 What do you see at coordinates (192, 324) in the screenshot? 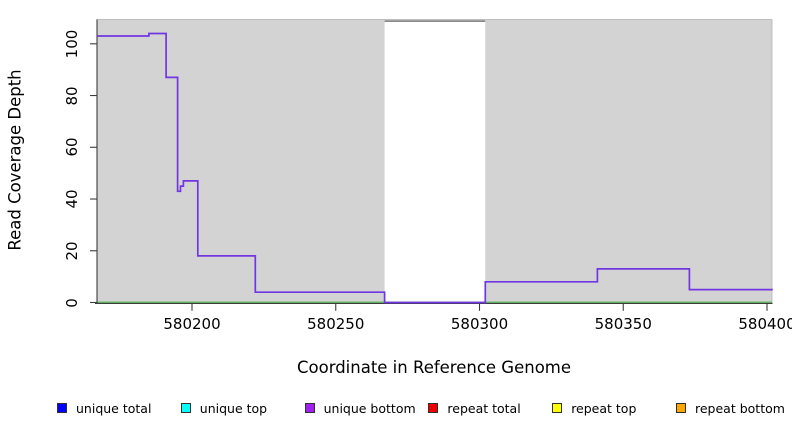
I see `x-tick-label: 580200` at bounding box center [192, 324].